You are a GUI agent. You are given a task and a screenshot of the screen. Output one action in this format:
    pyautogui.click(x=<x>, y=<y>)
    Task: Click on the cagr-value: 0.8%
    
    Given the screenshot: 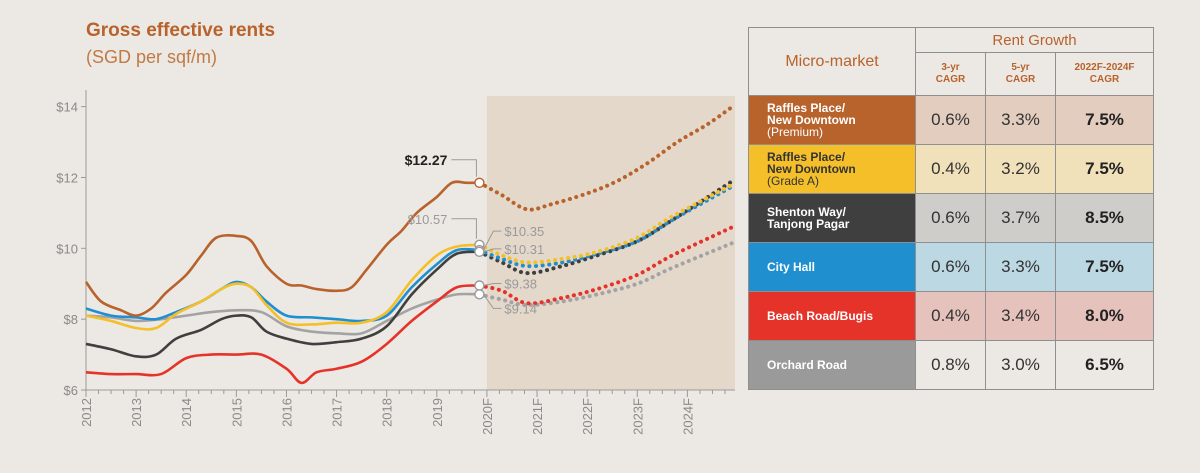 What is the action you would take?
    pyautogui.click(x=950, y=365)
    